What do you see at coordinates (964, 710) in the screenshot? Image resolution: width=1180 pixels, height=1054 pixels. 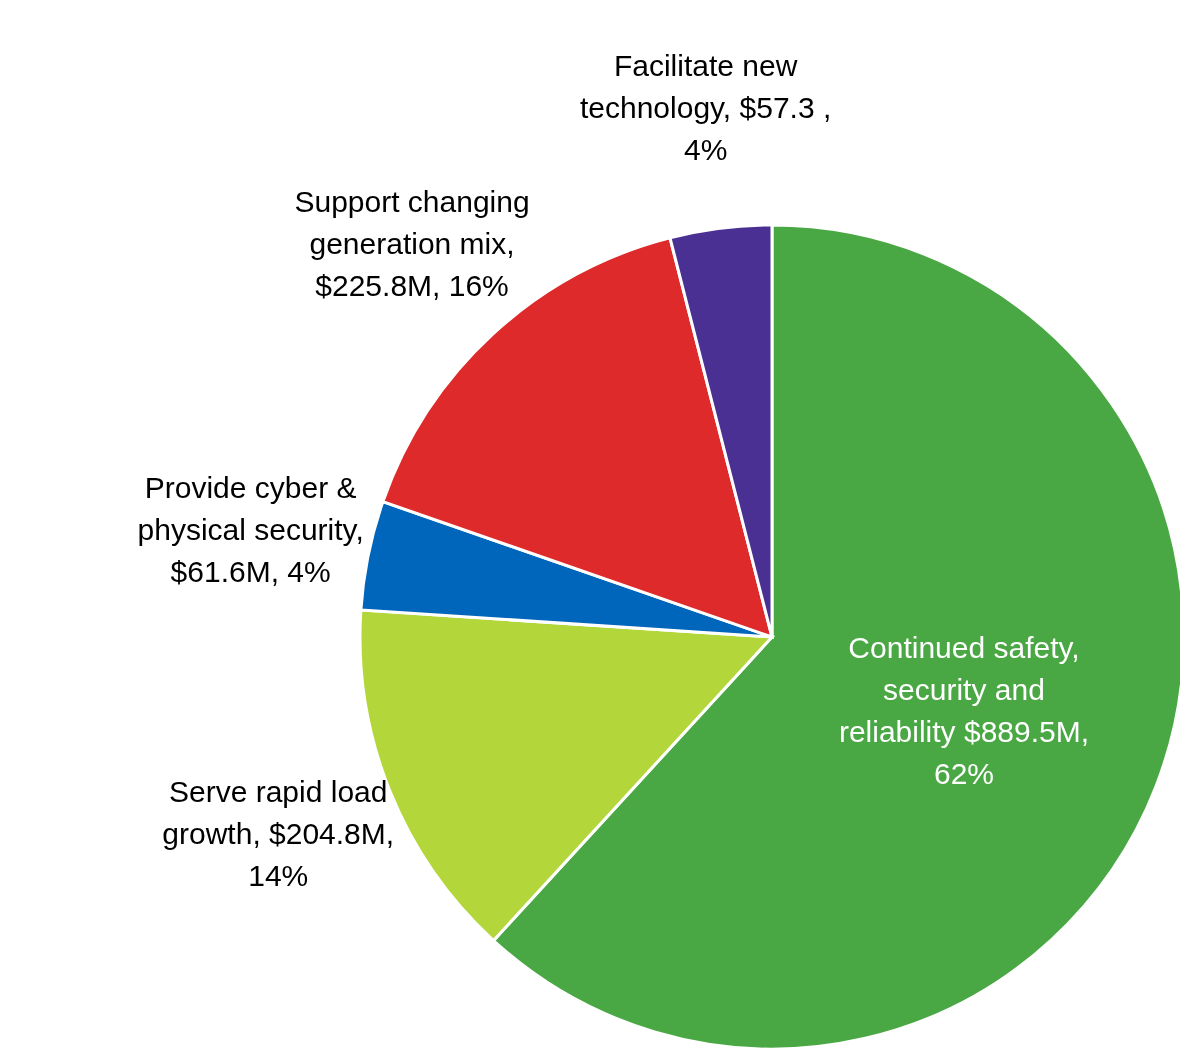 I see `slice-label: Continued safety, security and reliability $889.5M, 62%` at bounding box center [964, 710].